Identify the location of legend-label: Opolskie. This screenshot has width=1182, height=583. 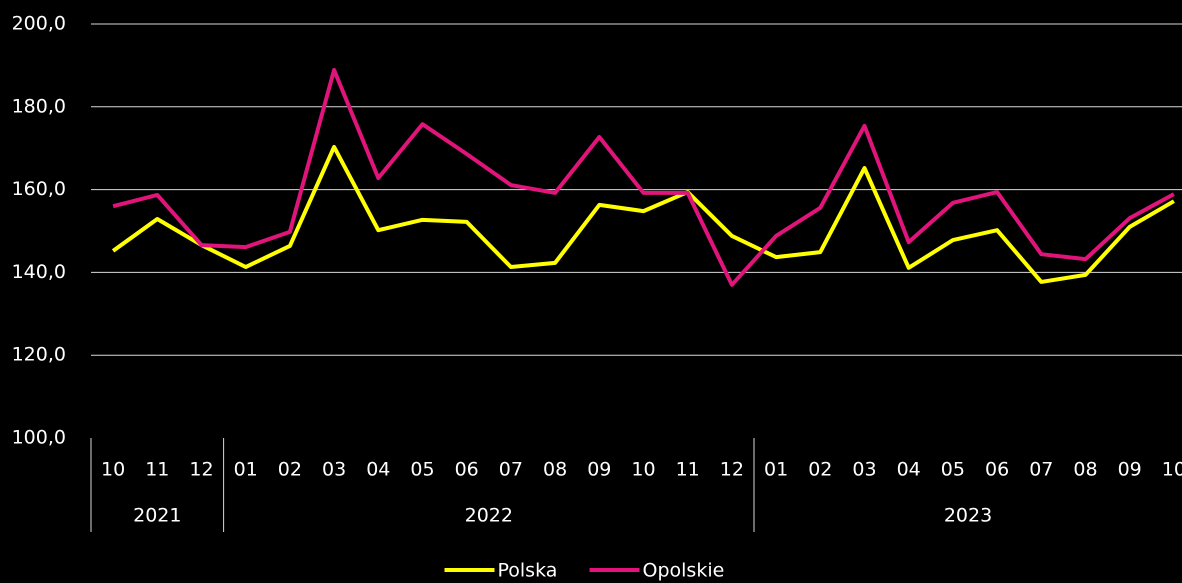
(684, 571).